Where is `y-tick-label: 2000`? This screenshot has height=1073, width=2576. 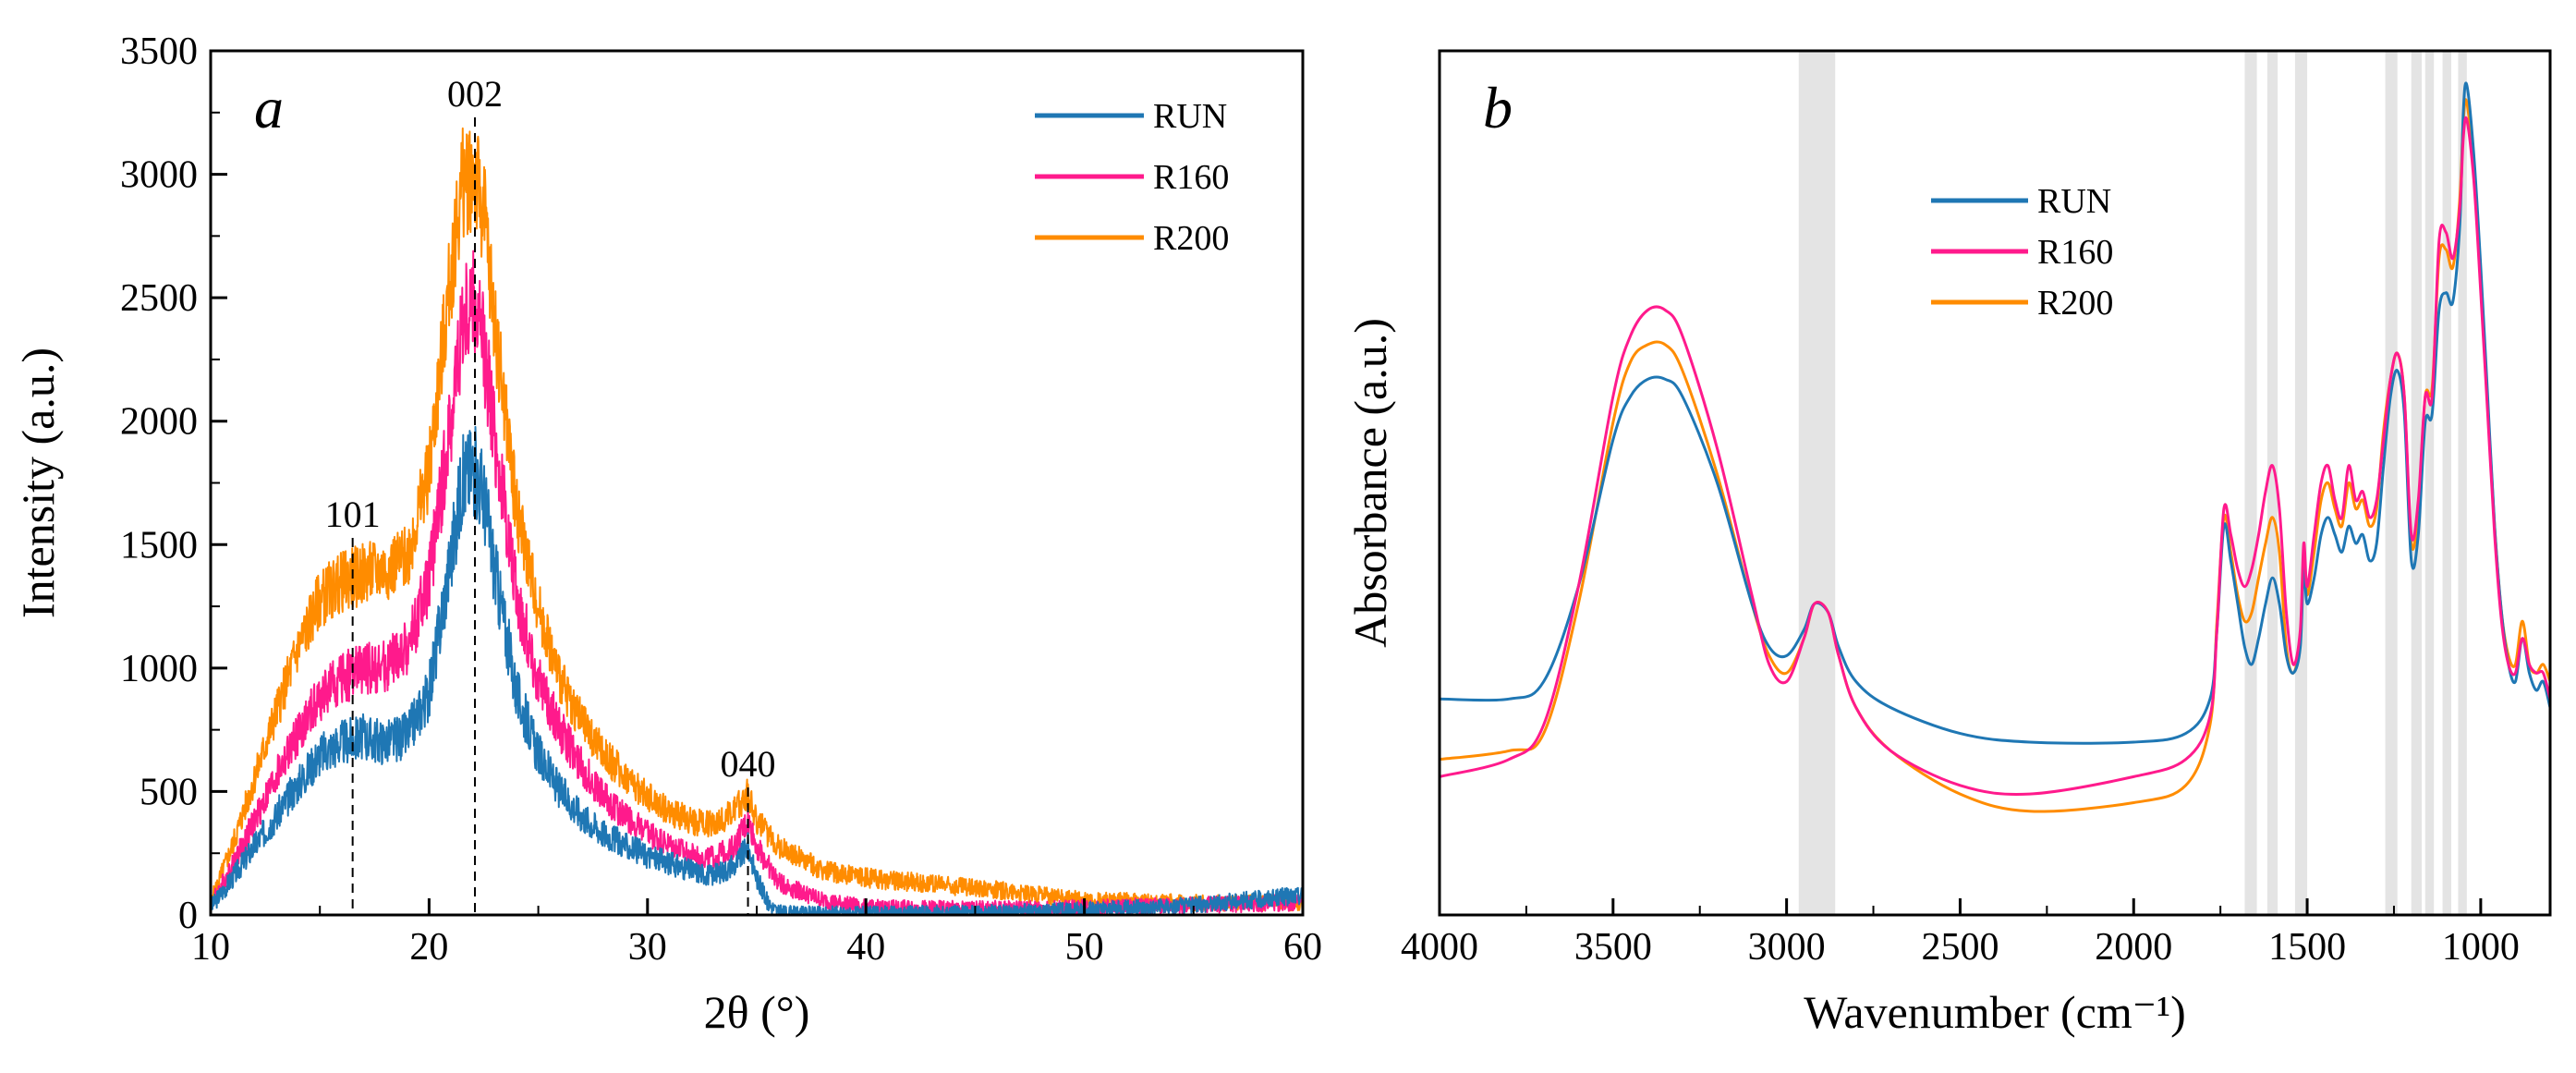
y-tick-label: 2000 is located at coordinates (159, 422).